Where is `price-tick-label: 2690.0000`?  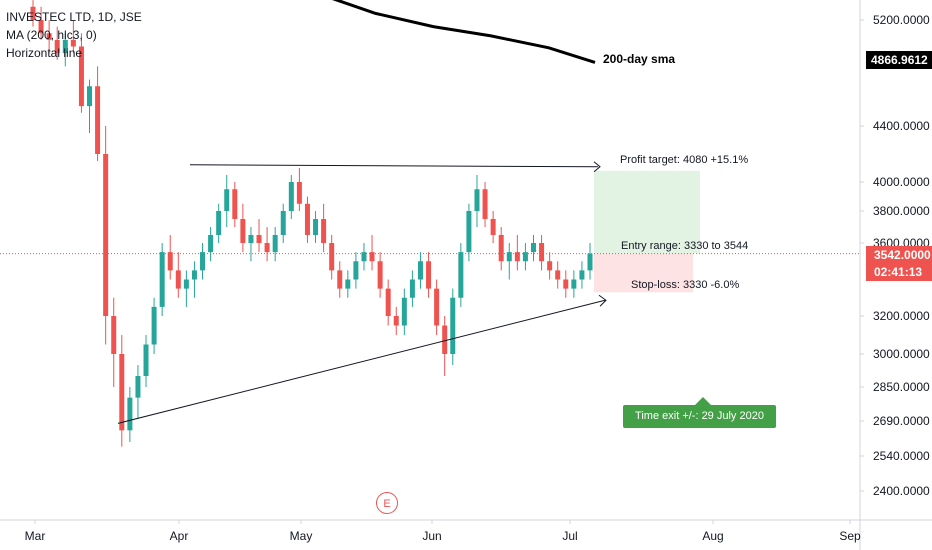 price-tick-label: 2690.0000 is located at coordinates (901, 421).